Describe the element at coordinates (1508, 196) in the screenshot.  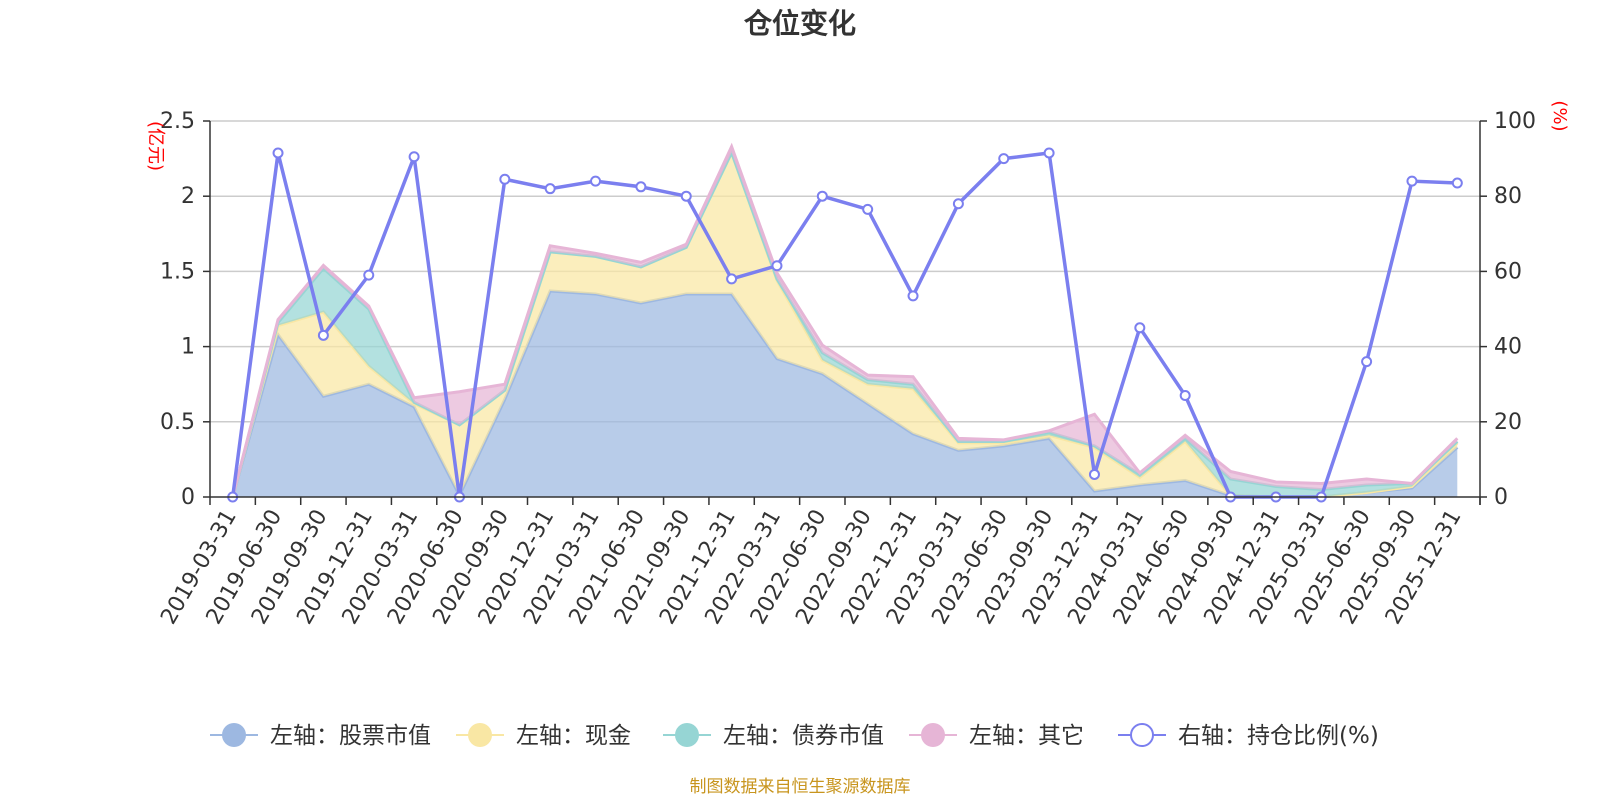
I see `right-tick-label: 80` at that location.